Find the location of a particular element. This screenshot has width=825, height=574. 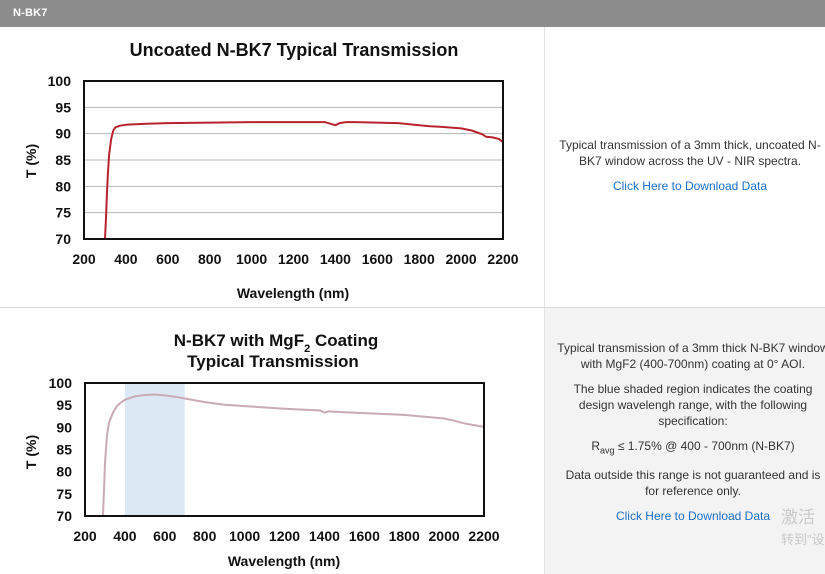

watermark-line-1: 激活 is located at coordinates (798, 517).